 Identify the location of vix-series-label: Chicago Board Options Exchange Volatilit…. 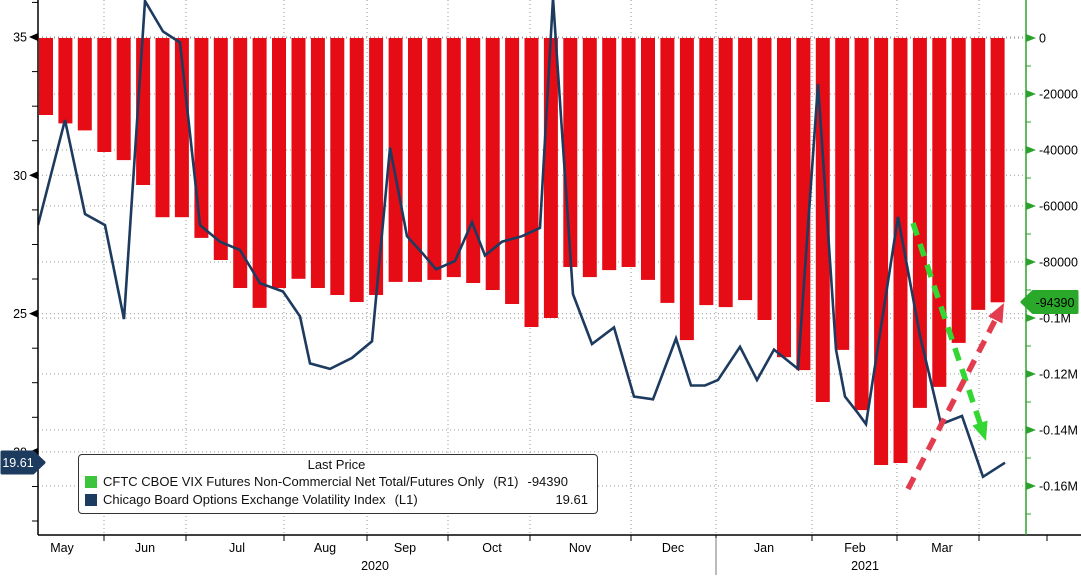
(244, 499).